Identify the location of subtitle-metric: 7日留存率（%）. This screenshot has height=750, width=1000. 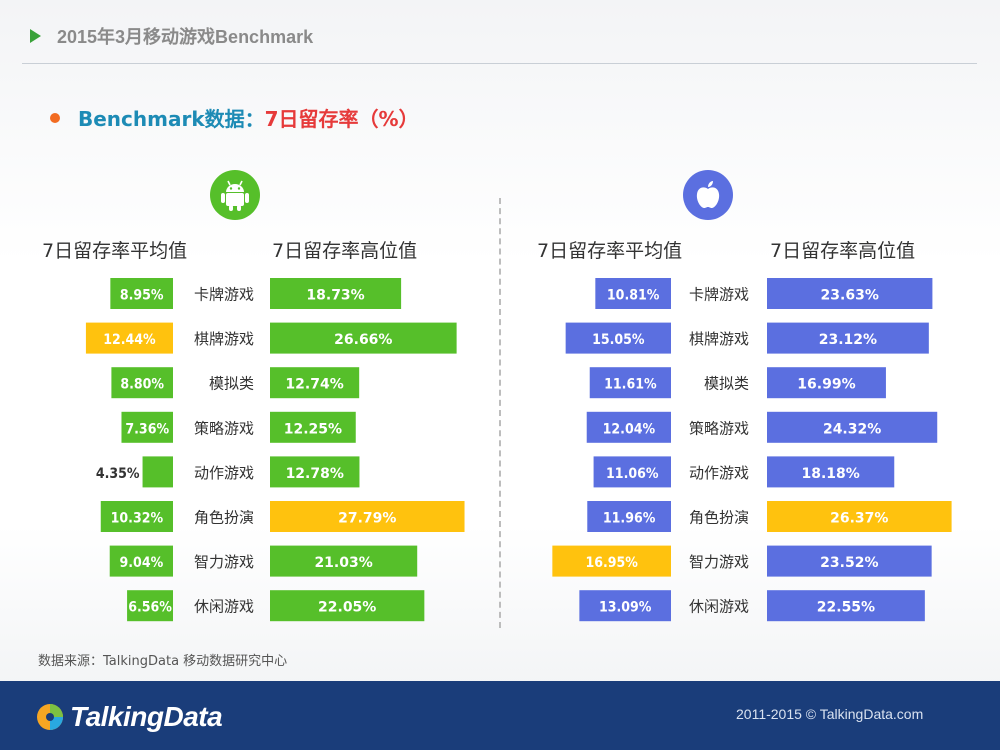
(341, 119).